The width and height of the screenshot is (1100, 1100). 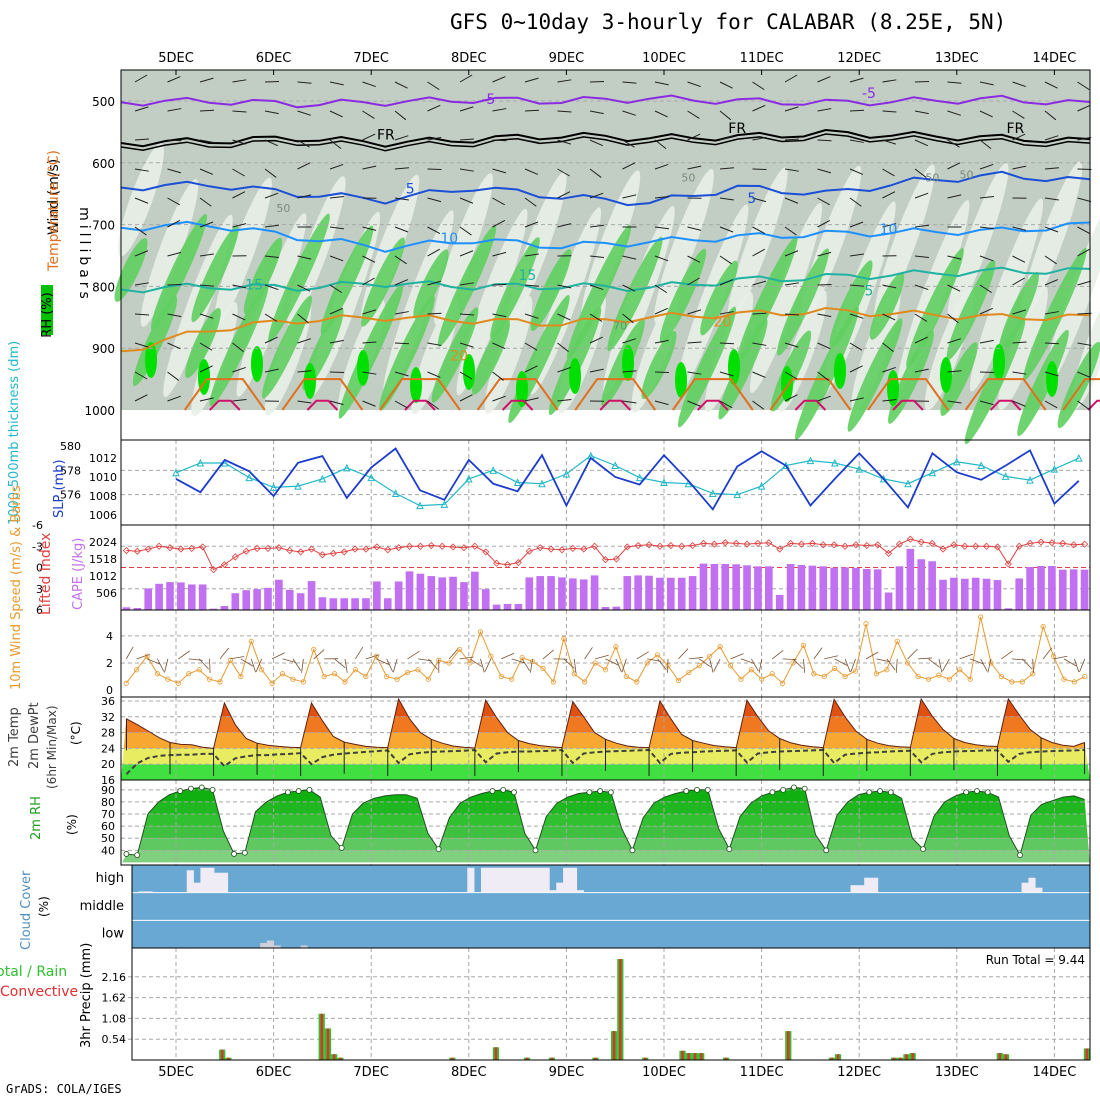 What do you see at coordinates (109, 663) in the screenshot?
I see `wind-tick-label: 2` at bounding box center [109, 663].